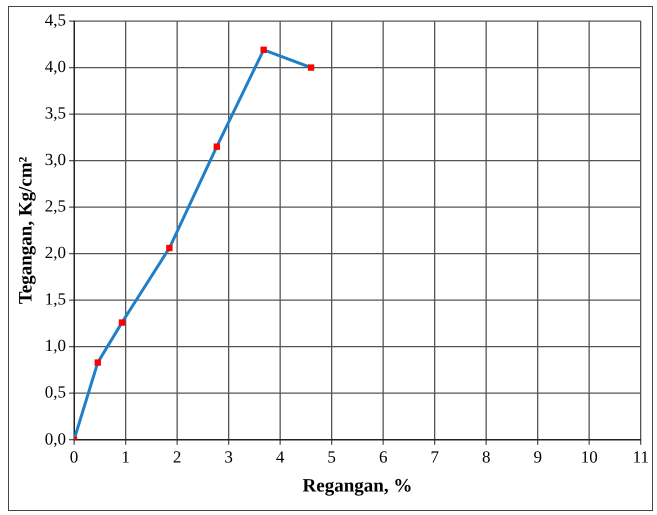 Image resolution: width=657 pixels, height=515 pixels. I want to click on x-tick-label: 0, so click(74, 456).